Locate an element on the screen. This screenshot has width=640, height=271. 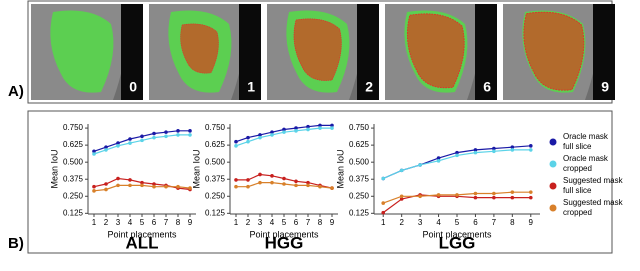
mri-image: 2 is located at coordinates (323, 52).